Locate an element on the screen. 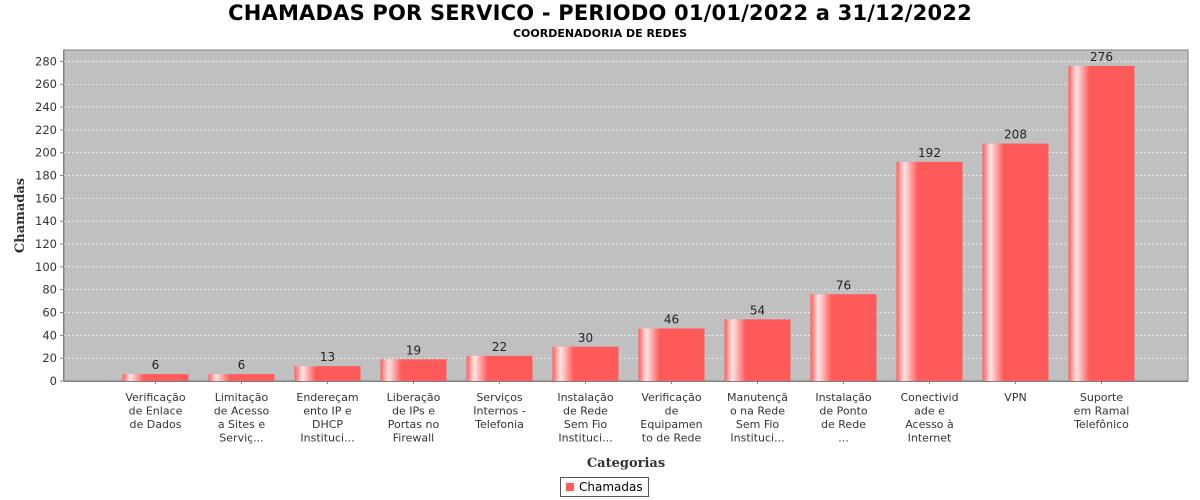 The width and height of the screenshot is (1200, 500). x-tick-label: Internos - is located at coordinates (499, 411).